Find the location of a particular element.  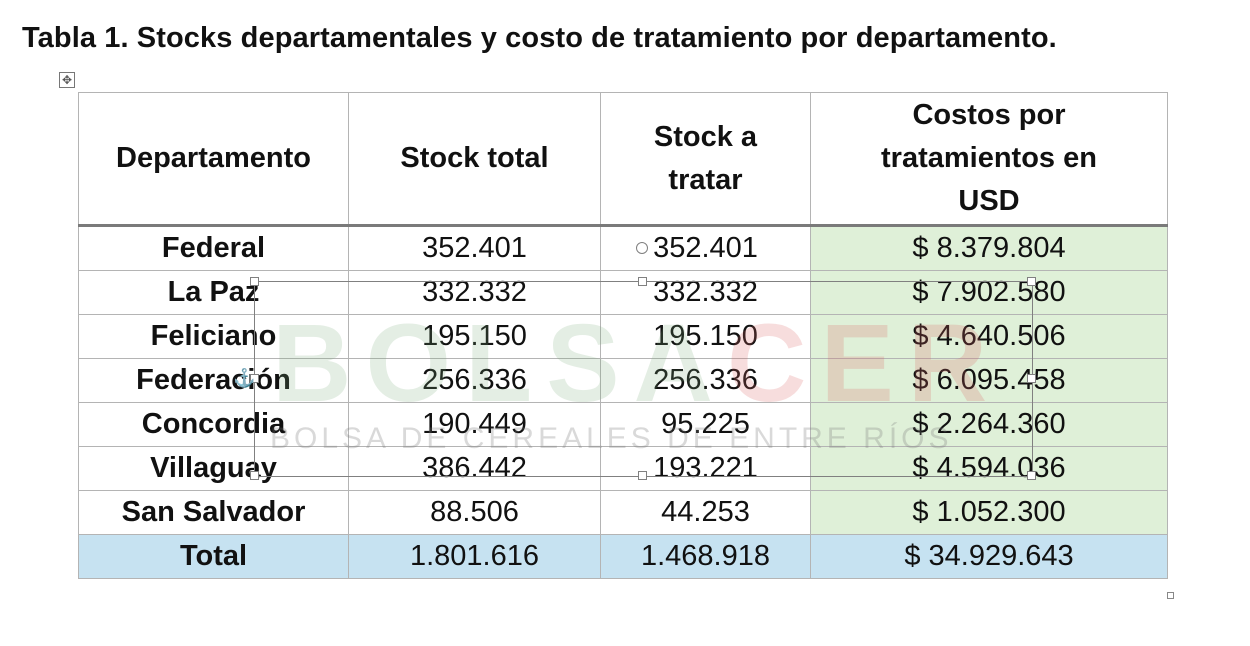

cell-departamento: Federación is located at coordinates (213, 380).